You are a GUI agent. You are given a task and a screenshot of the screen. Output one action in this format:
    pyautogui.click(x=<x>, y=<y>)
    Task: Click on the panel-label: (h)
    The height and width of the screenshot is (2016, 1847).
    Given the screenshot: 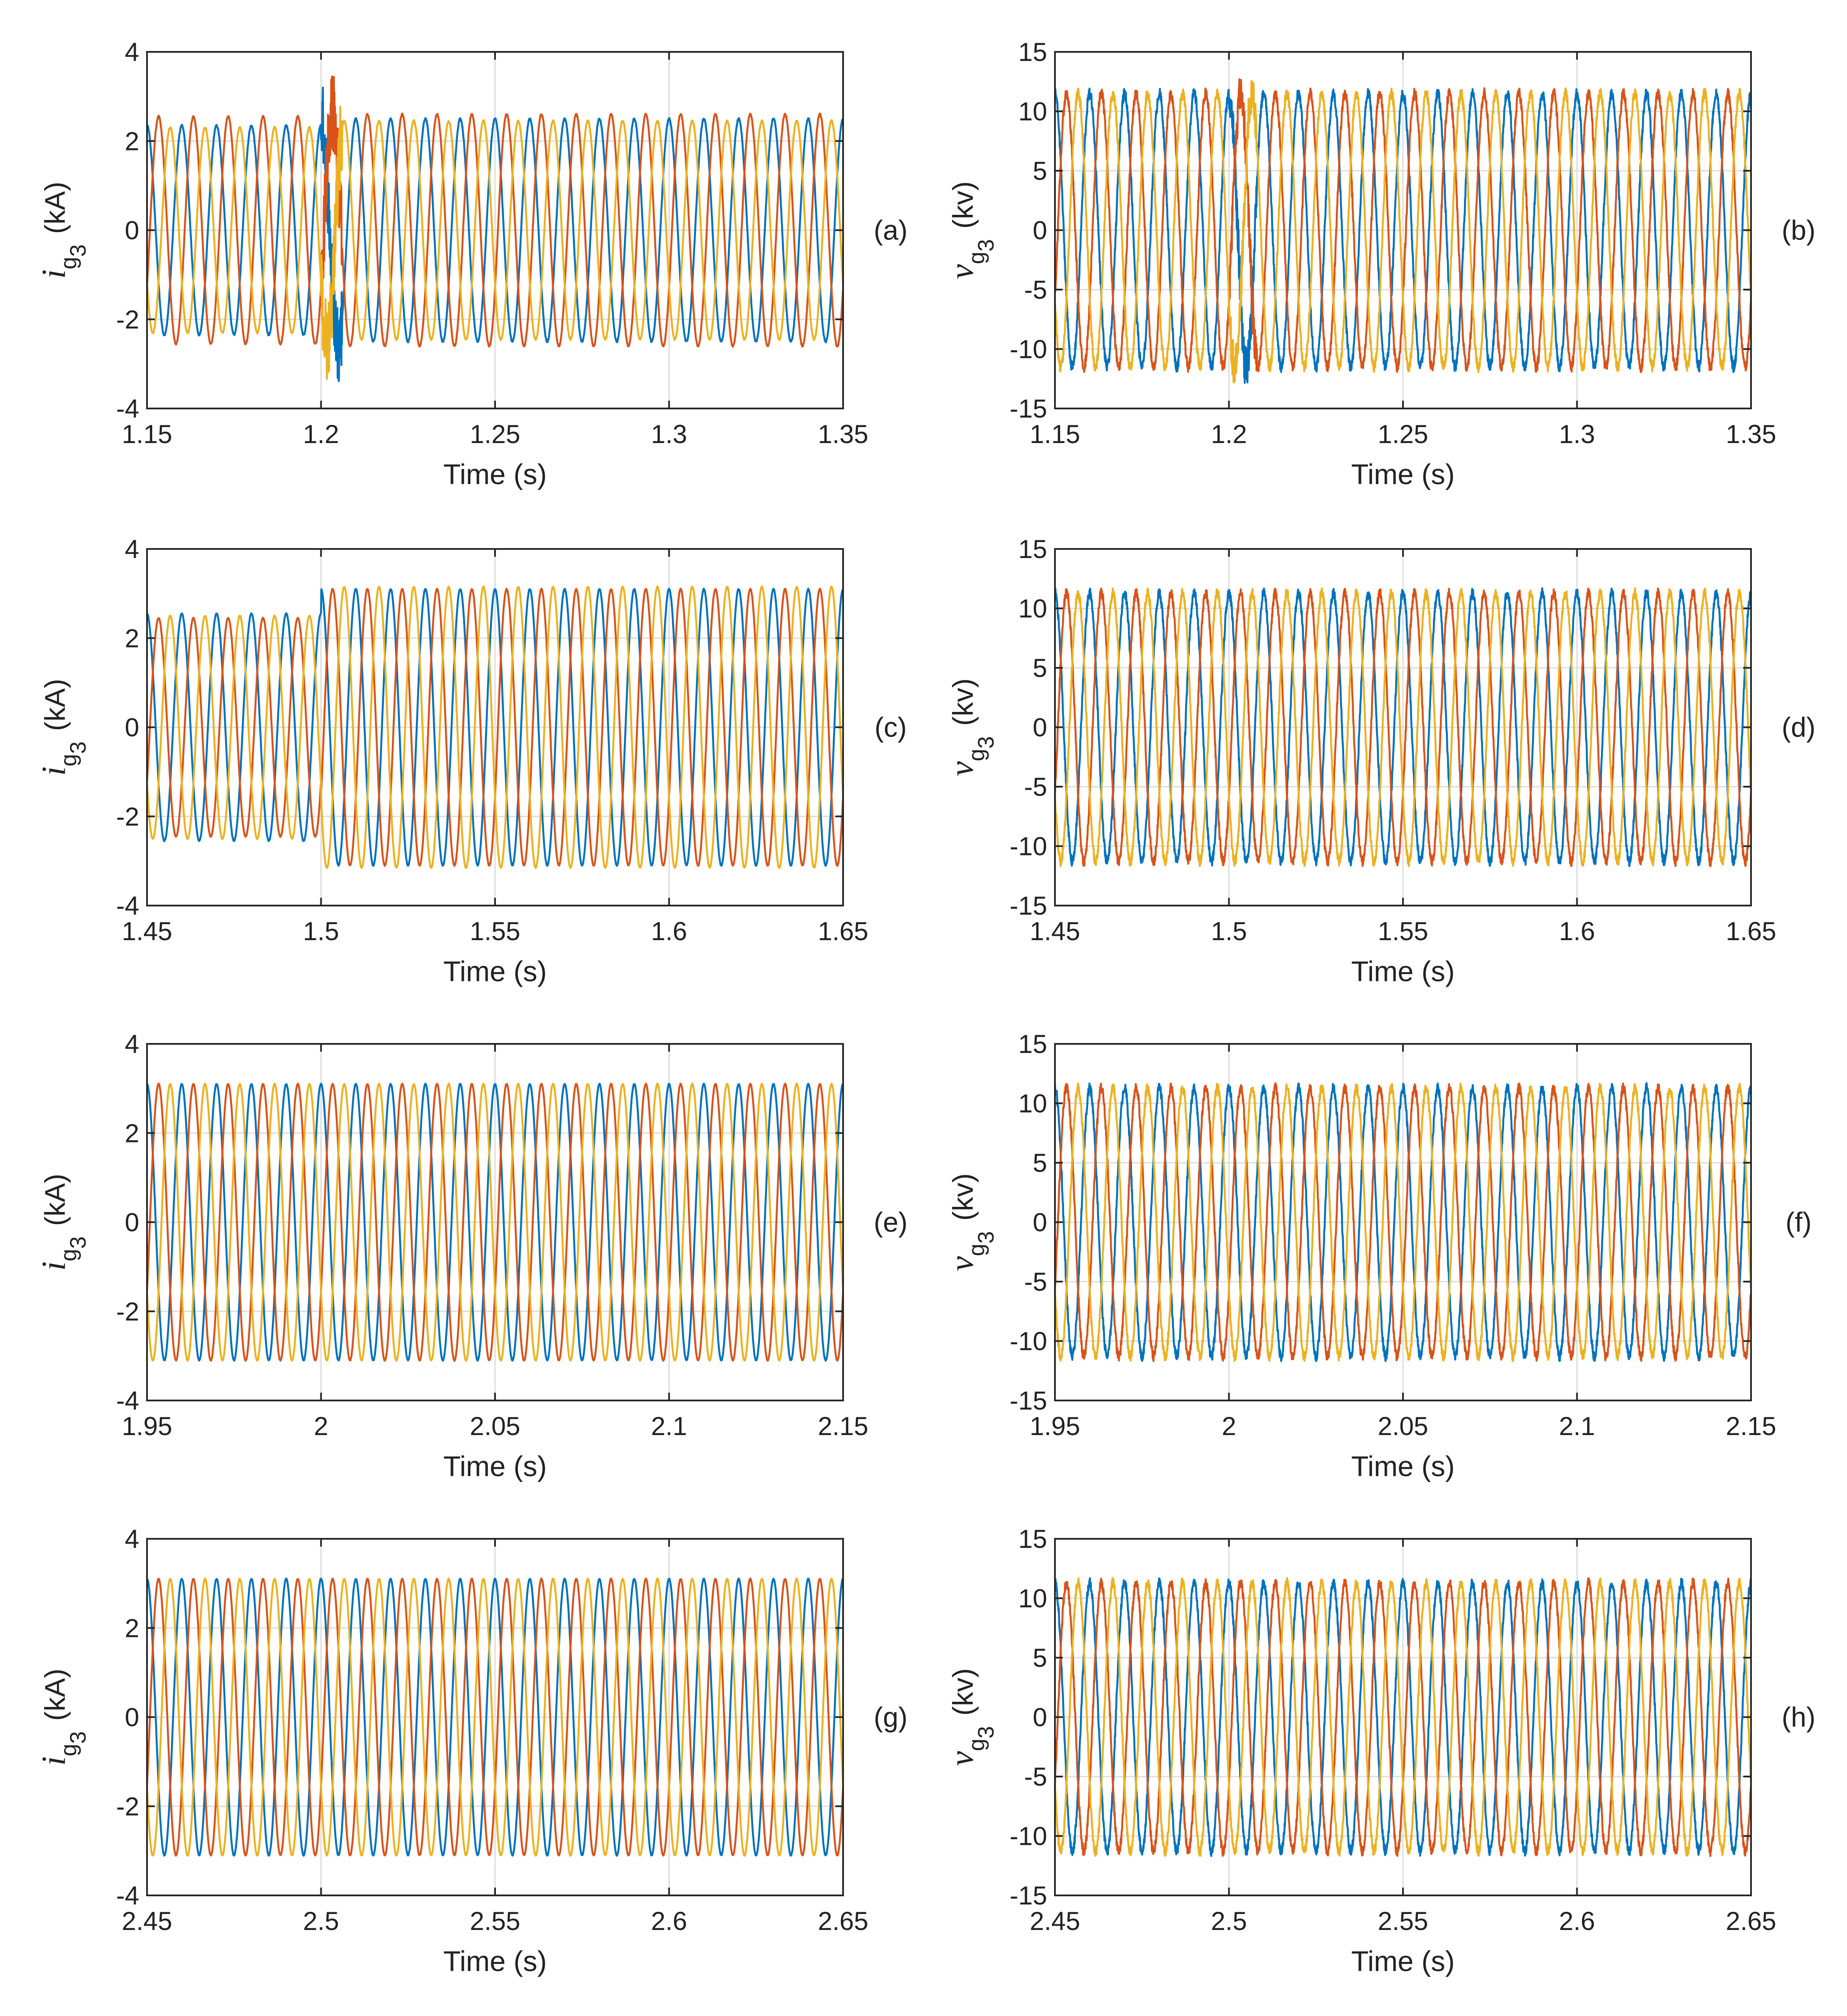 What is the action you would take?
    pyautogui.click(x=1798, y=1717)
    